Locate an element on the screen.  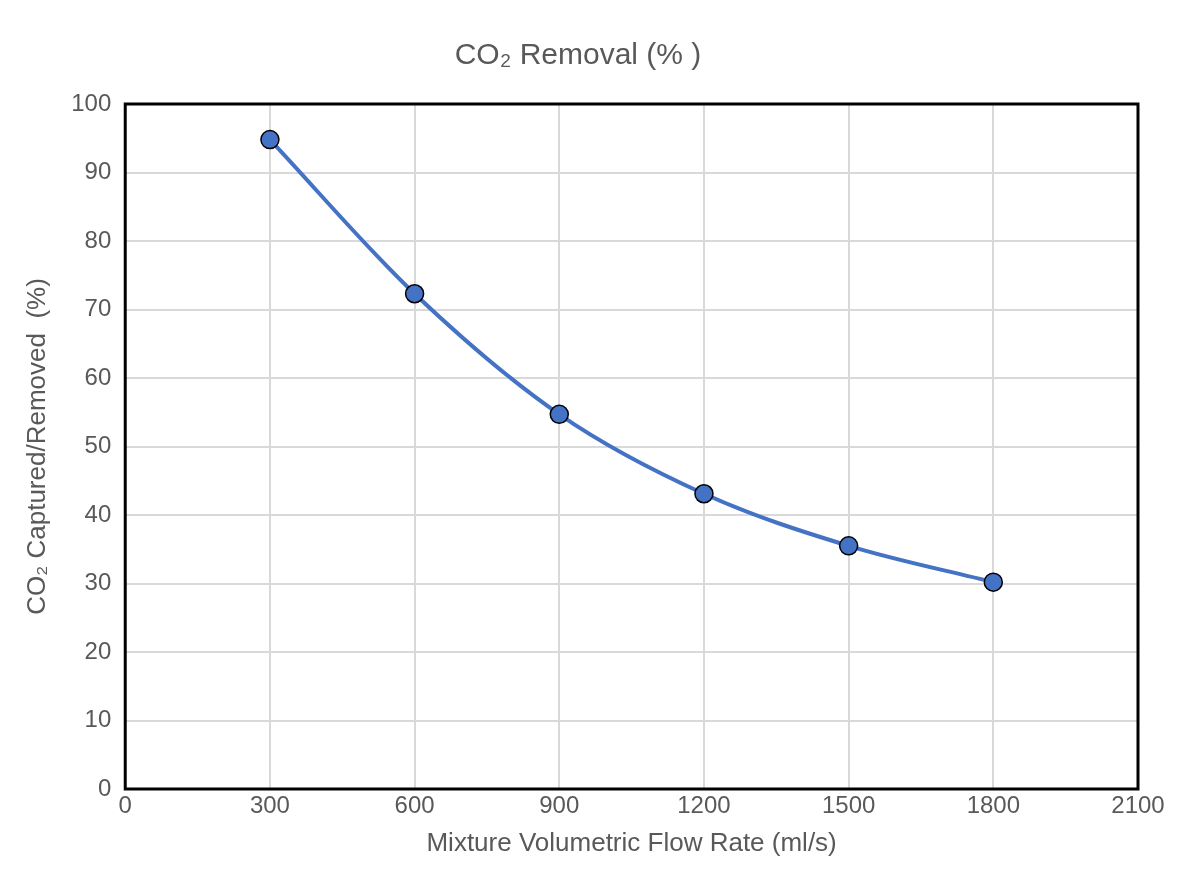
y-tick-label: 100 is located at coordinates (91, 102).